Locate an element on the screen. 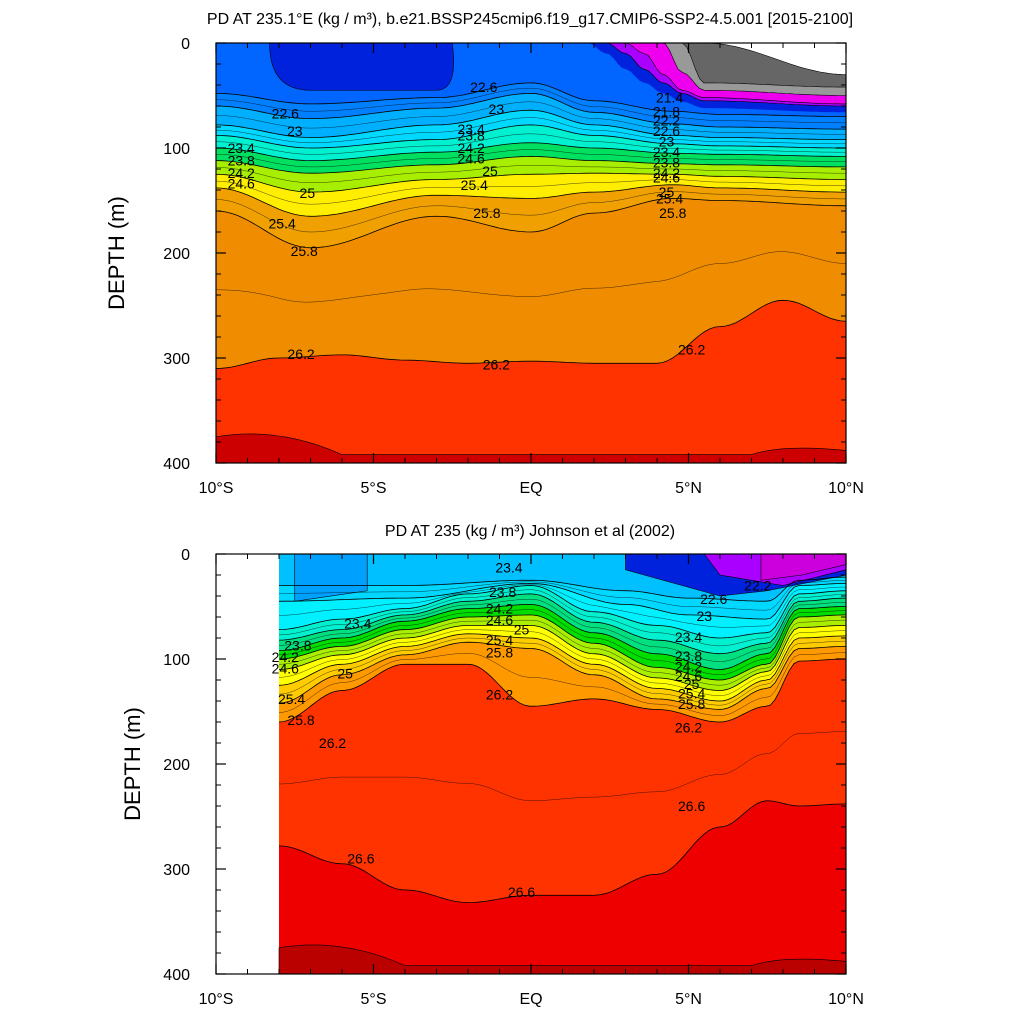  isopycnal-26.2 is located at coordinates (531, 334).